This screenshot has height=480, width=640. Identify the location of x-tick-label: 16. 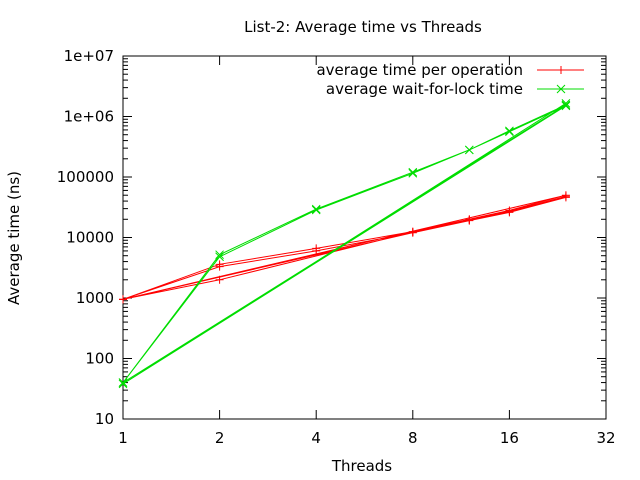
(509, 438).